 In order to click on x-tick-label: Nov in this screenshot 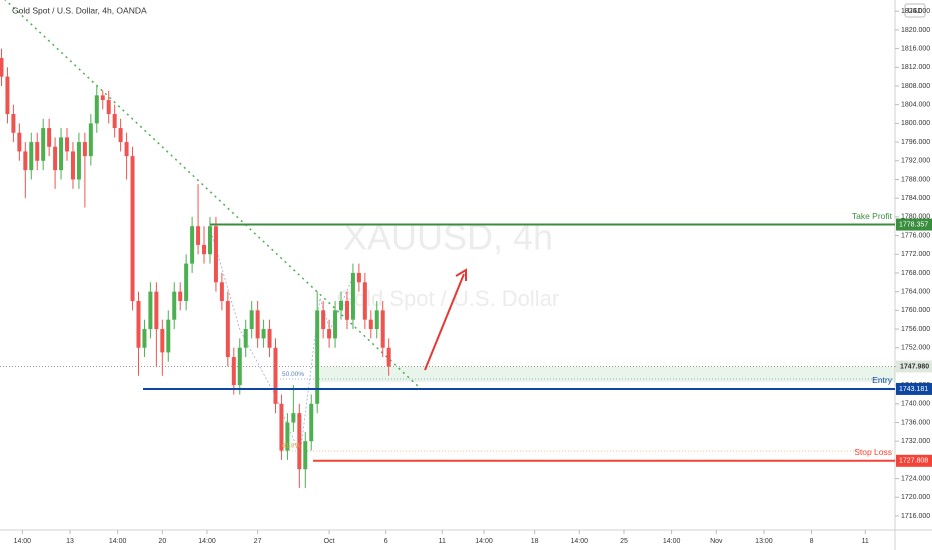, I will do `click(716, 541)`.